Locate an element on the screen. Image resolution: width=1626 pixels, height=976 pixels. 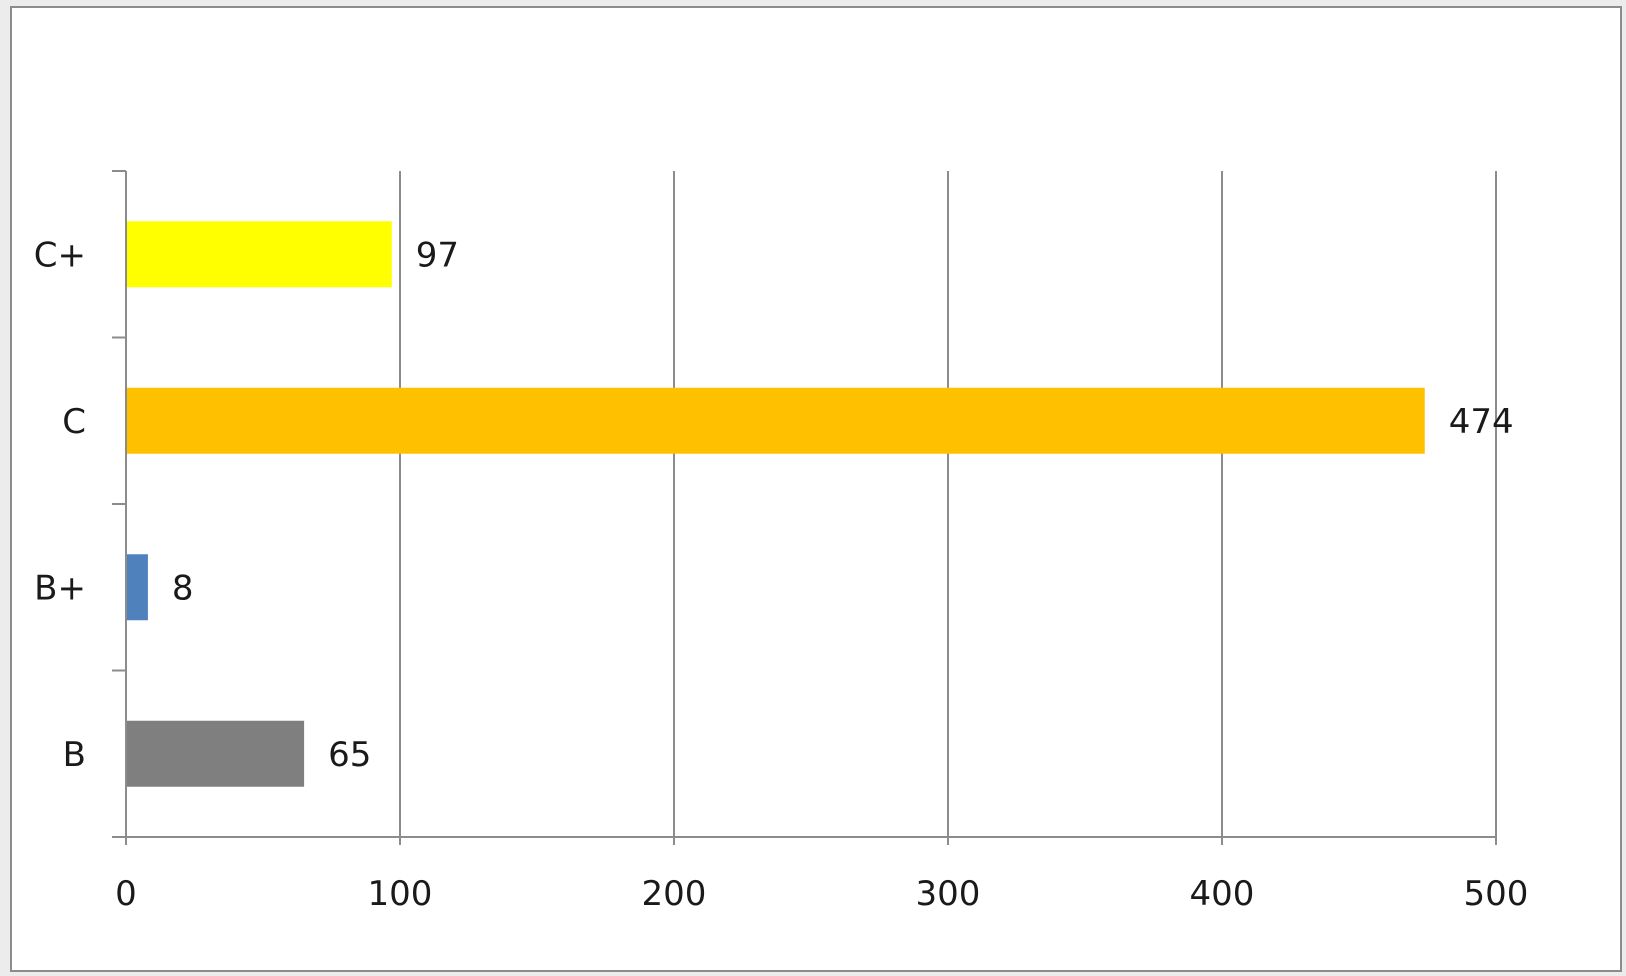
category-label: B+ is located at coordinates (60, 588).